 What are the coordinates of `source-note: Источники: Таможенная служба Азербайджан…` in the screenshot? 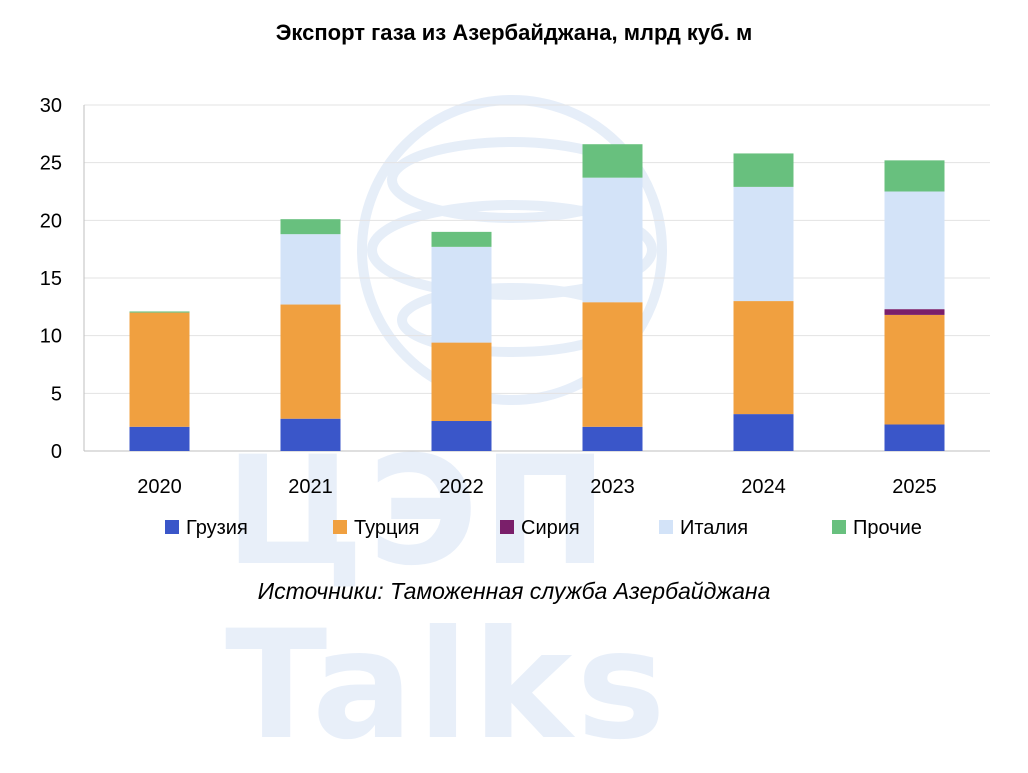 It's located at (514, 591).